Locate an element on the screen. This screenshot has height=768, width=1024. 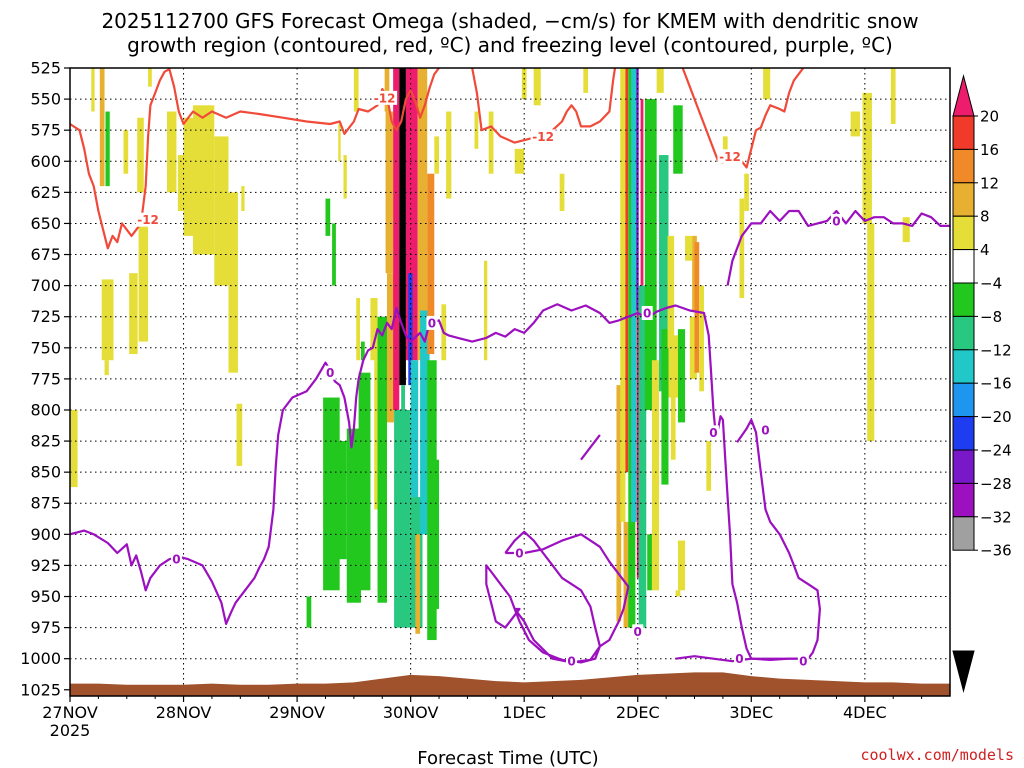
y-tick-label: 875 is located at coordinates (45, 503).